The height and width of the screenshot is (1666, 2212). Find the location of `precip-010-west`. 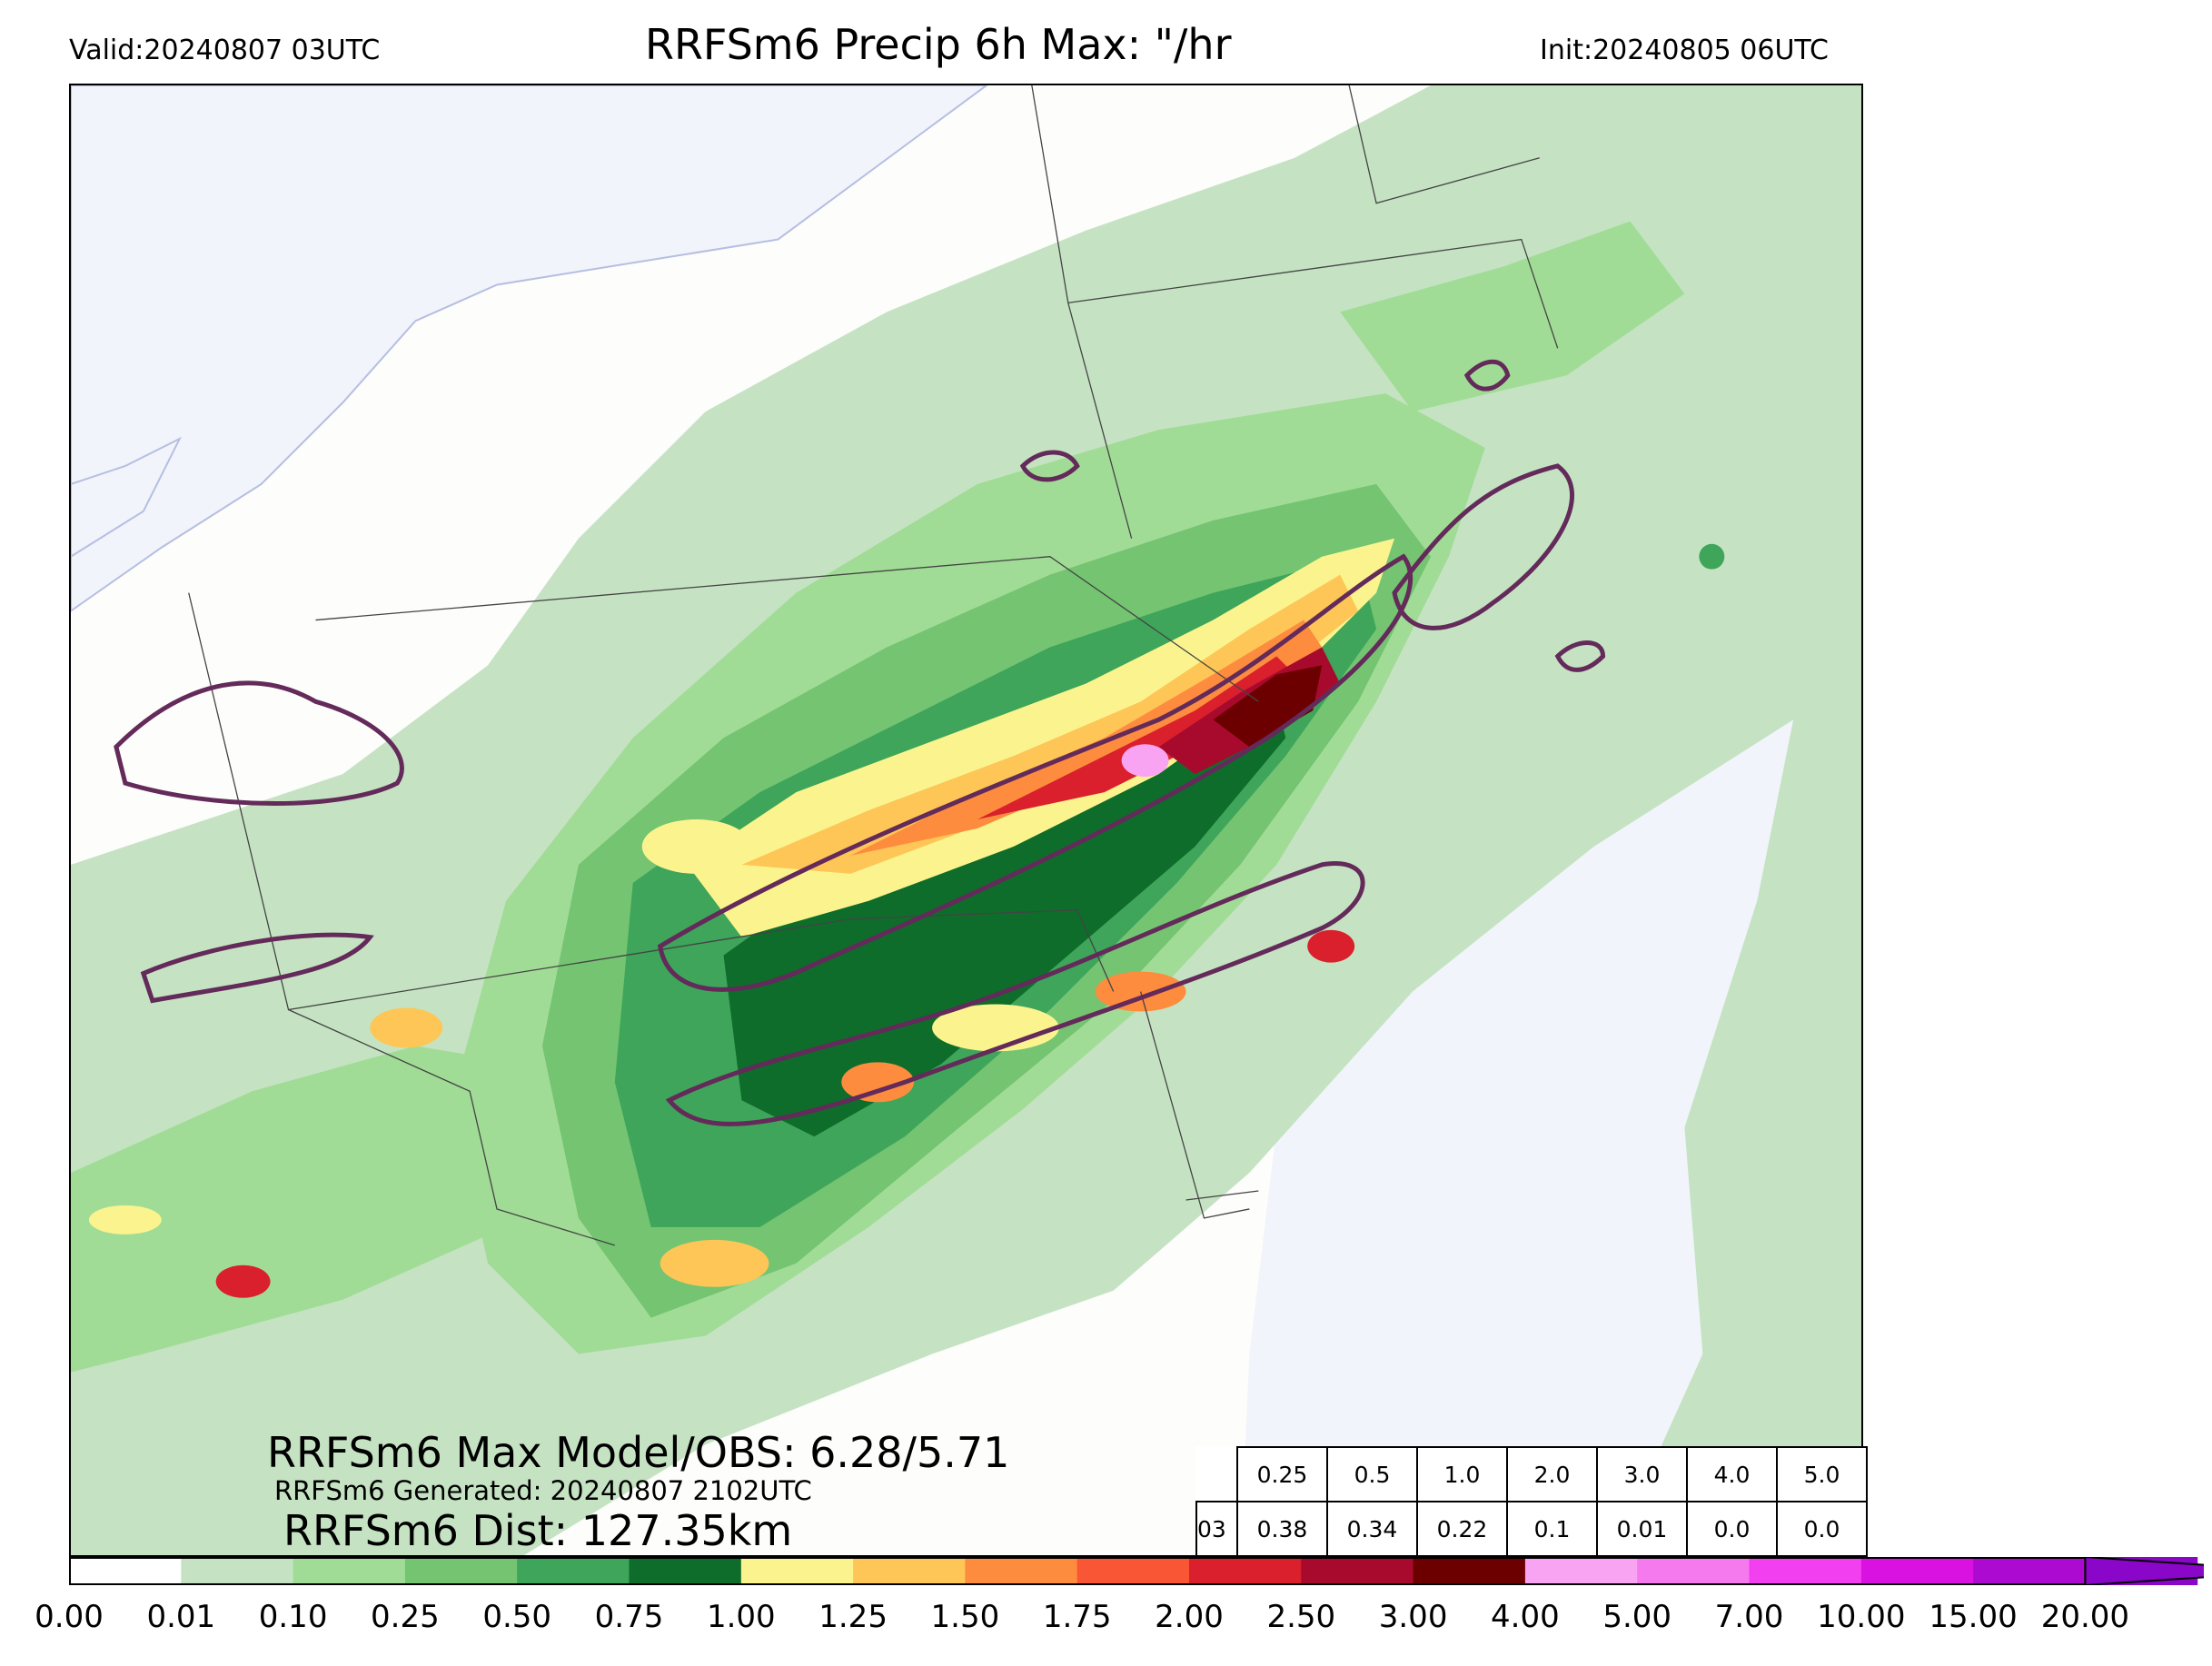

precip-010-west is located at coordinates (306, 1032).